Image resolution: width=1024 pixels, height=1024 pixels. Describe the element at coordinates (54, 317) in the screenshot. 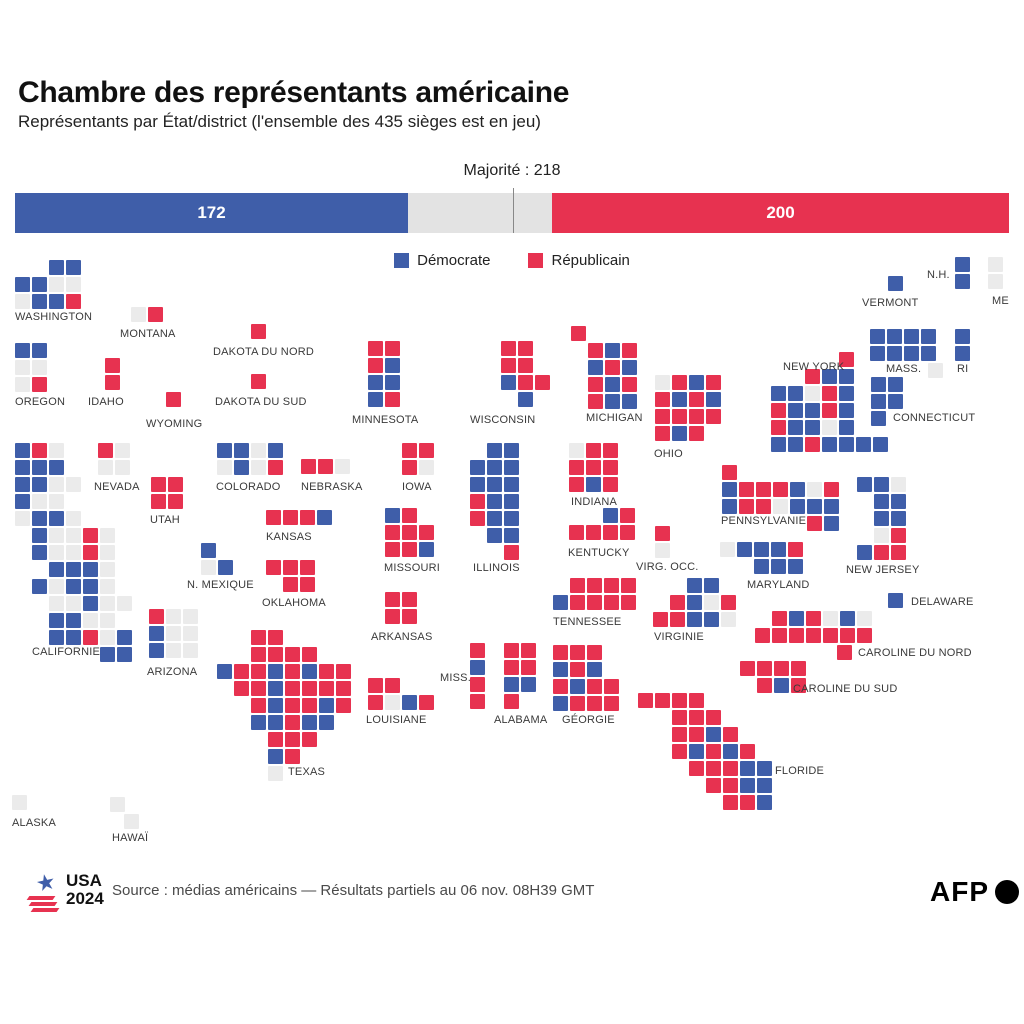

I see `state-label-washington: WASHINGTON` at that location.